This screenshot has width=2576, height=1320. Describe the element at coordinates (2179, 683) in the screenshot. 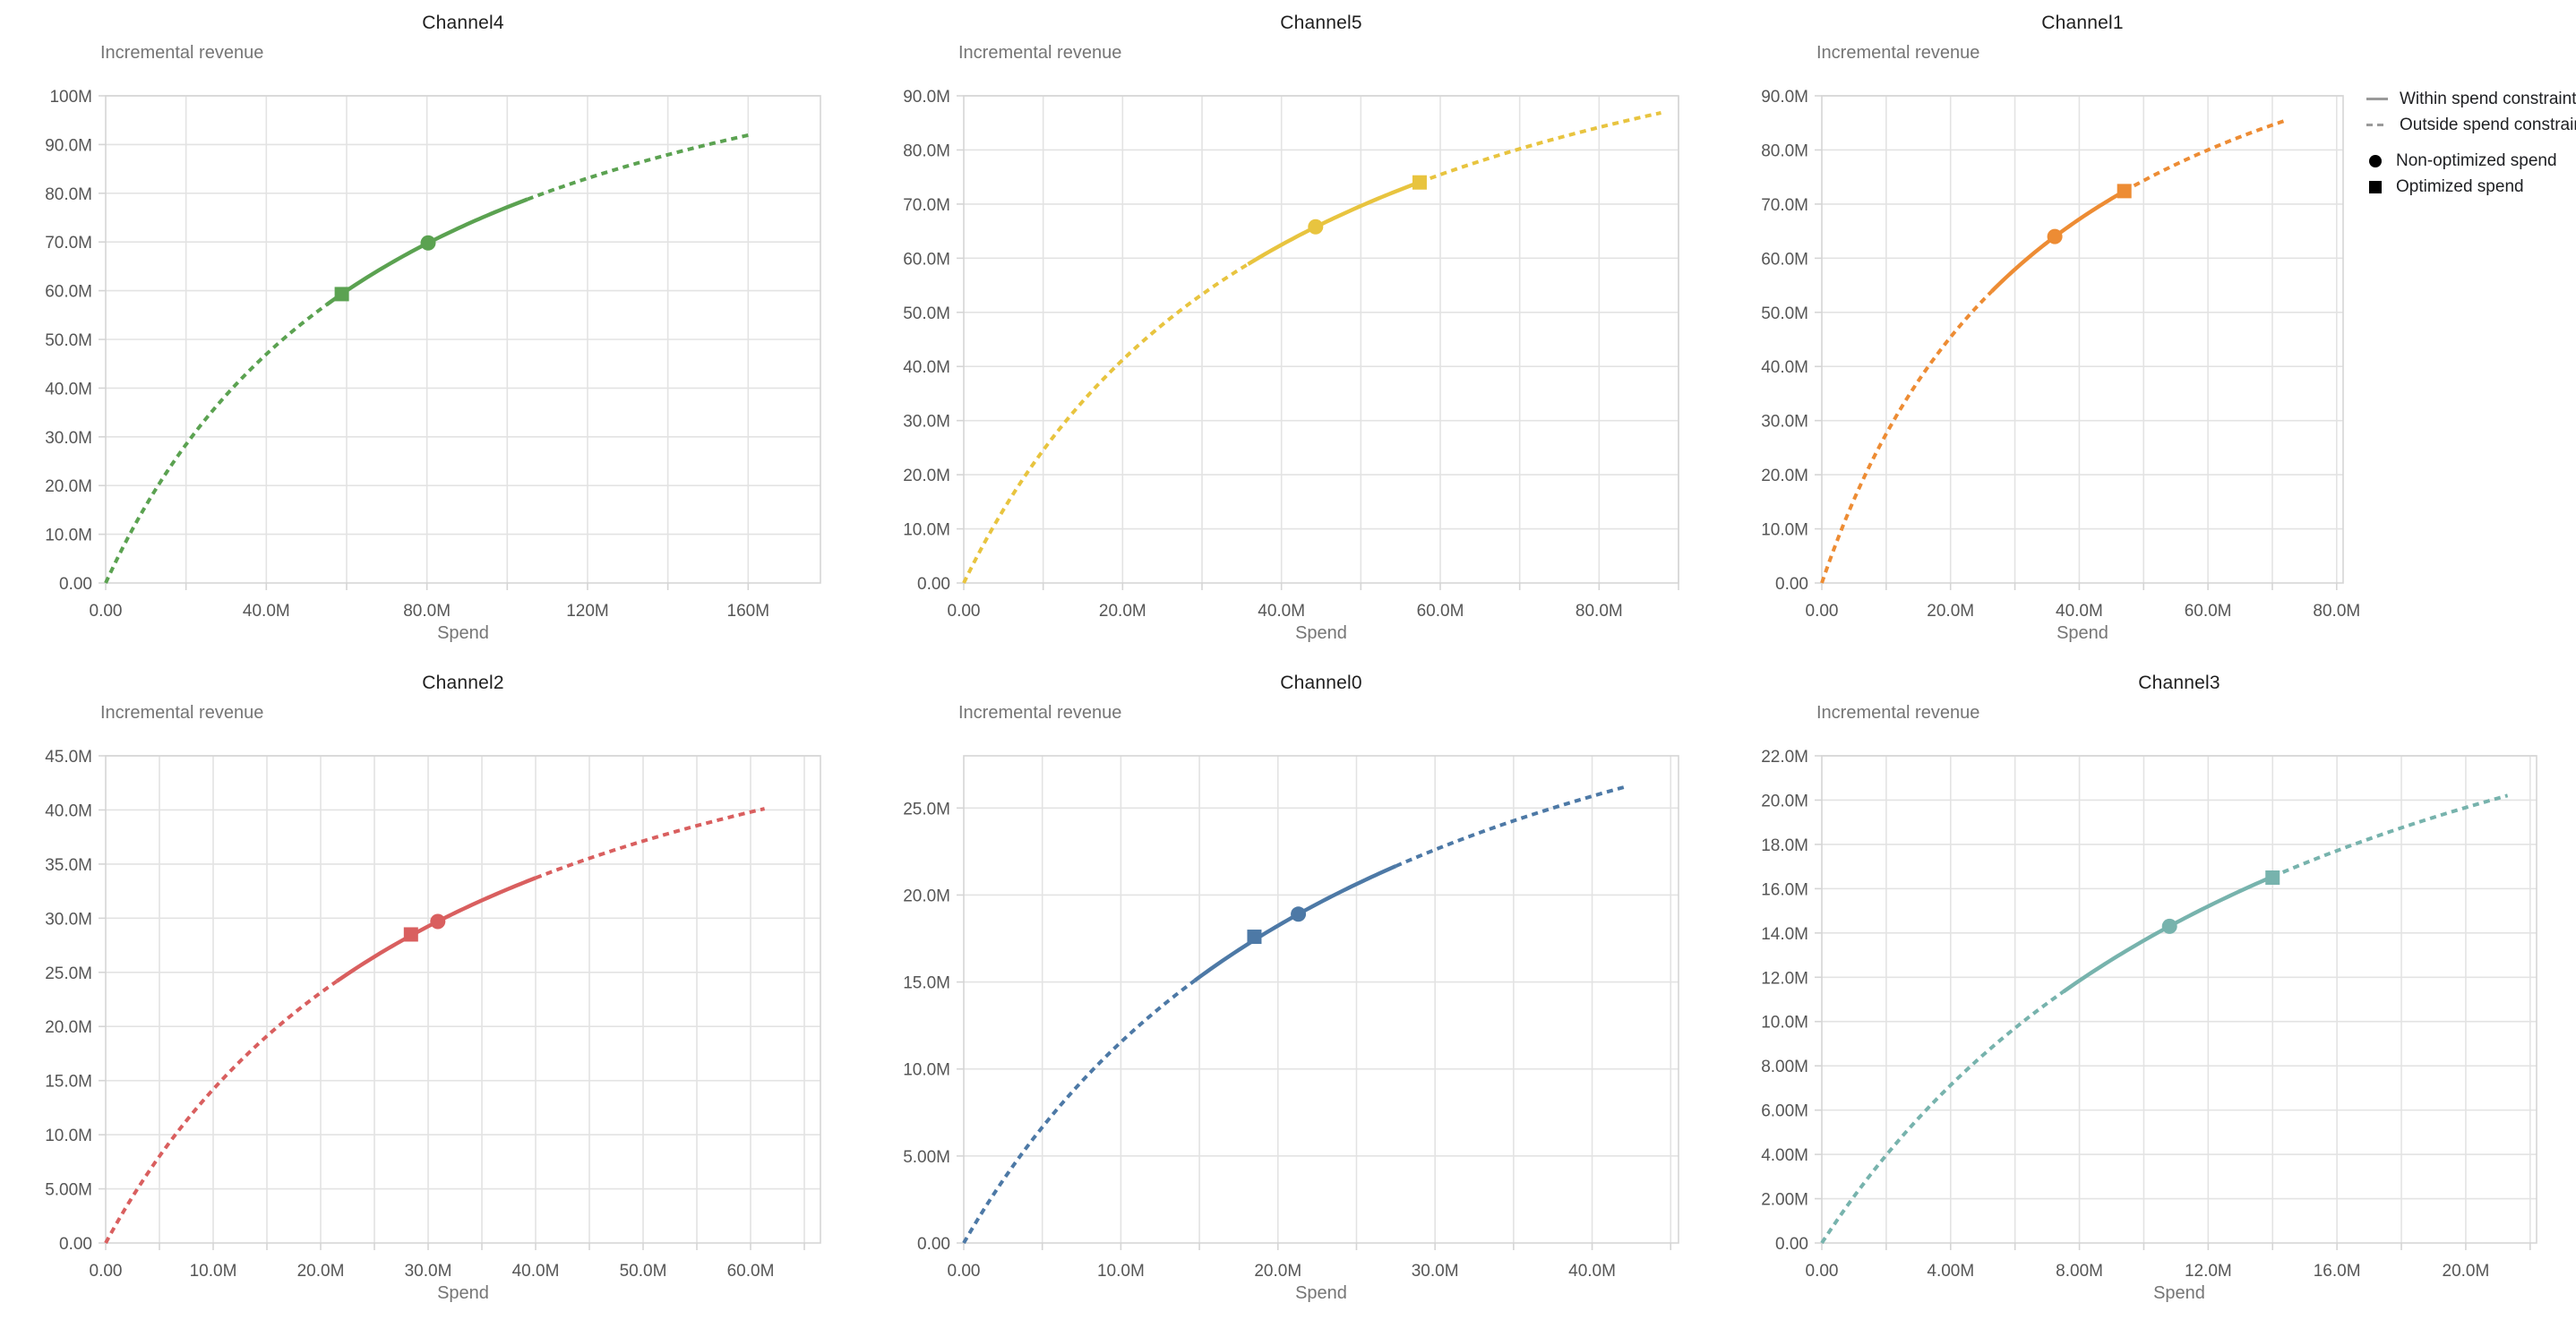

I see `chart-title: Channel3` at that location.